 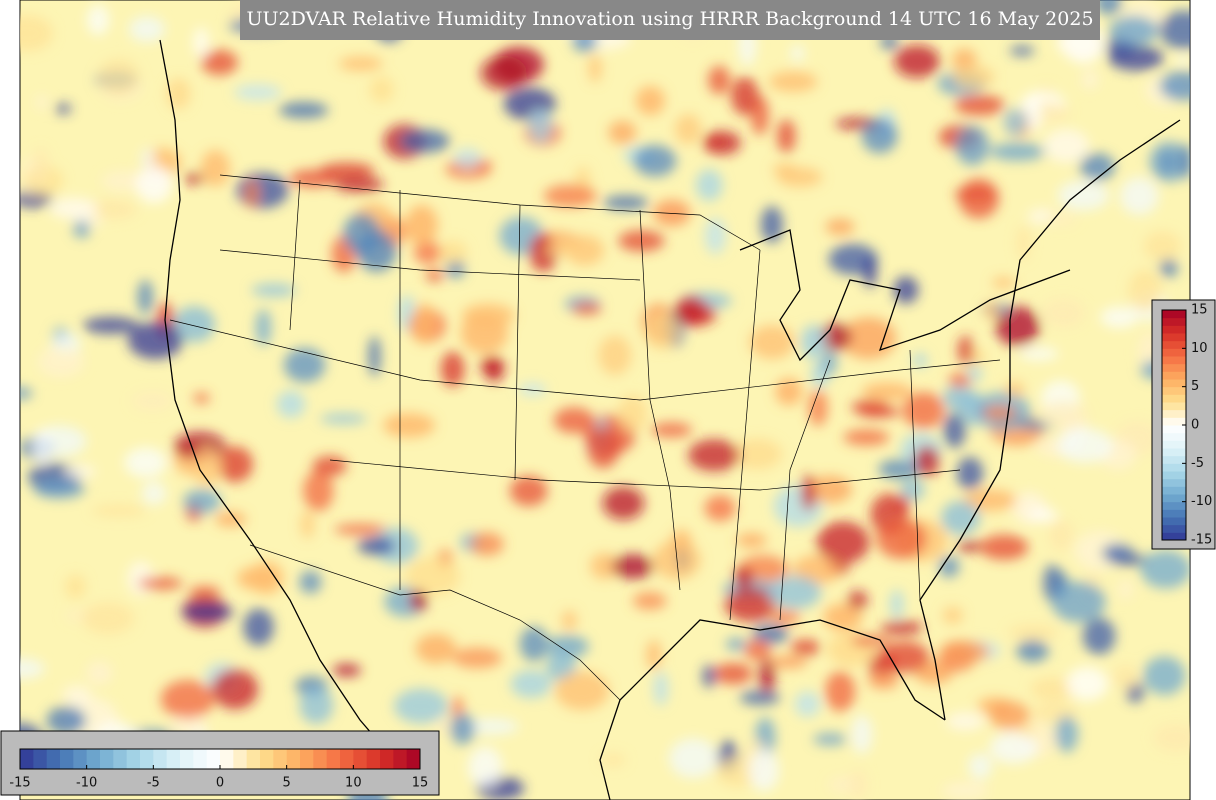 I want to click on colorbar-tick-label: 5, so click(x=287, y=783).